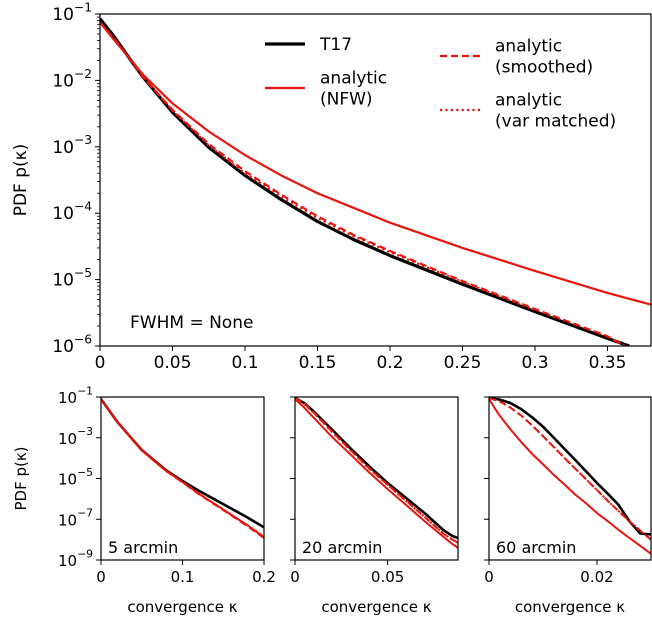 This screenshot has height=620, width=652. What do you see at coordinates (608, 363) in the screenshot?
I see `x-tick-label: 0.35` at bounding box center [608, 363].